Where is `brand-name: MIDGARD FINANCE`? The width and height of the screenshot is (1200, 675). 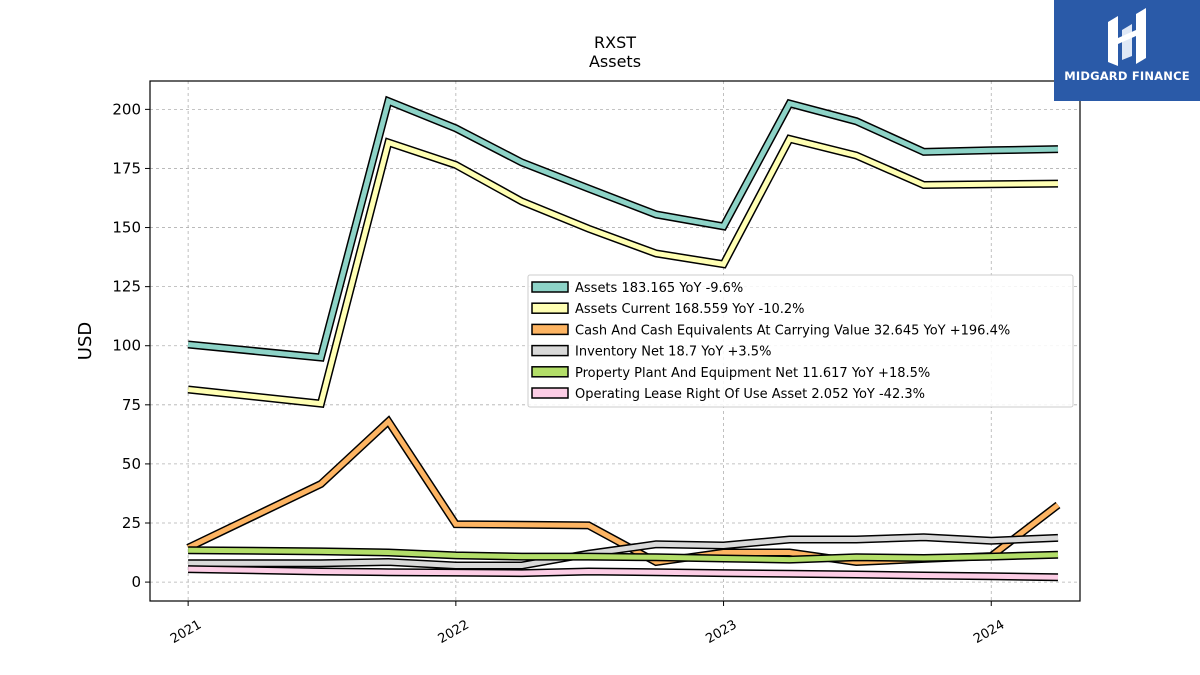
brand-name: MIDGARD FINANCE is located at coordinates (1127, 76).